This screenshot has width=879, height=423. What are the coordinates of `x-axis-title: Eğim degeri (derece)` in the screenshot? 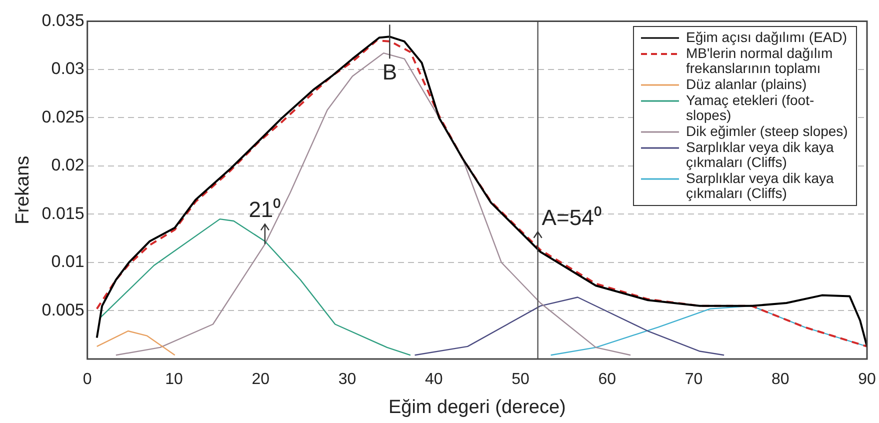 It's located at (477, 407).